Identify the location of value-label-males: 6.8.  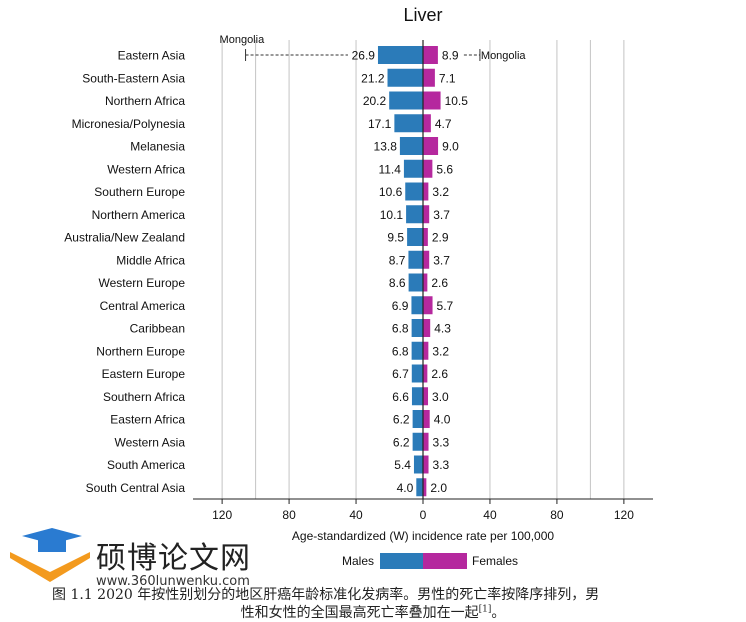
(400, 351).